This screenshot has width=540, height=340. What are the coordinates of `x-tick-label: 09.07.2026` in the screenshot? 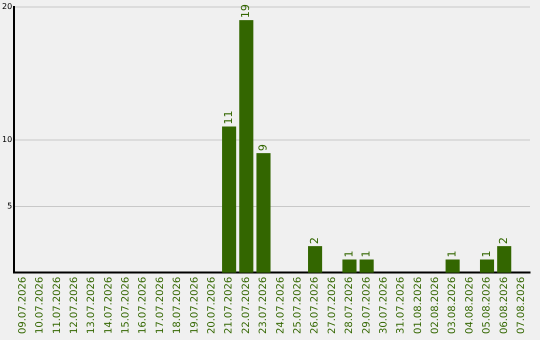 It's located at (22, 305).